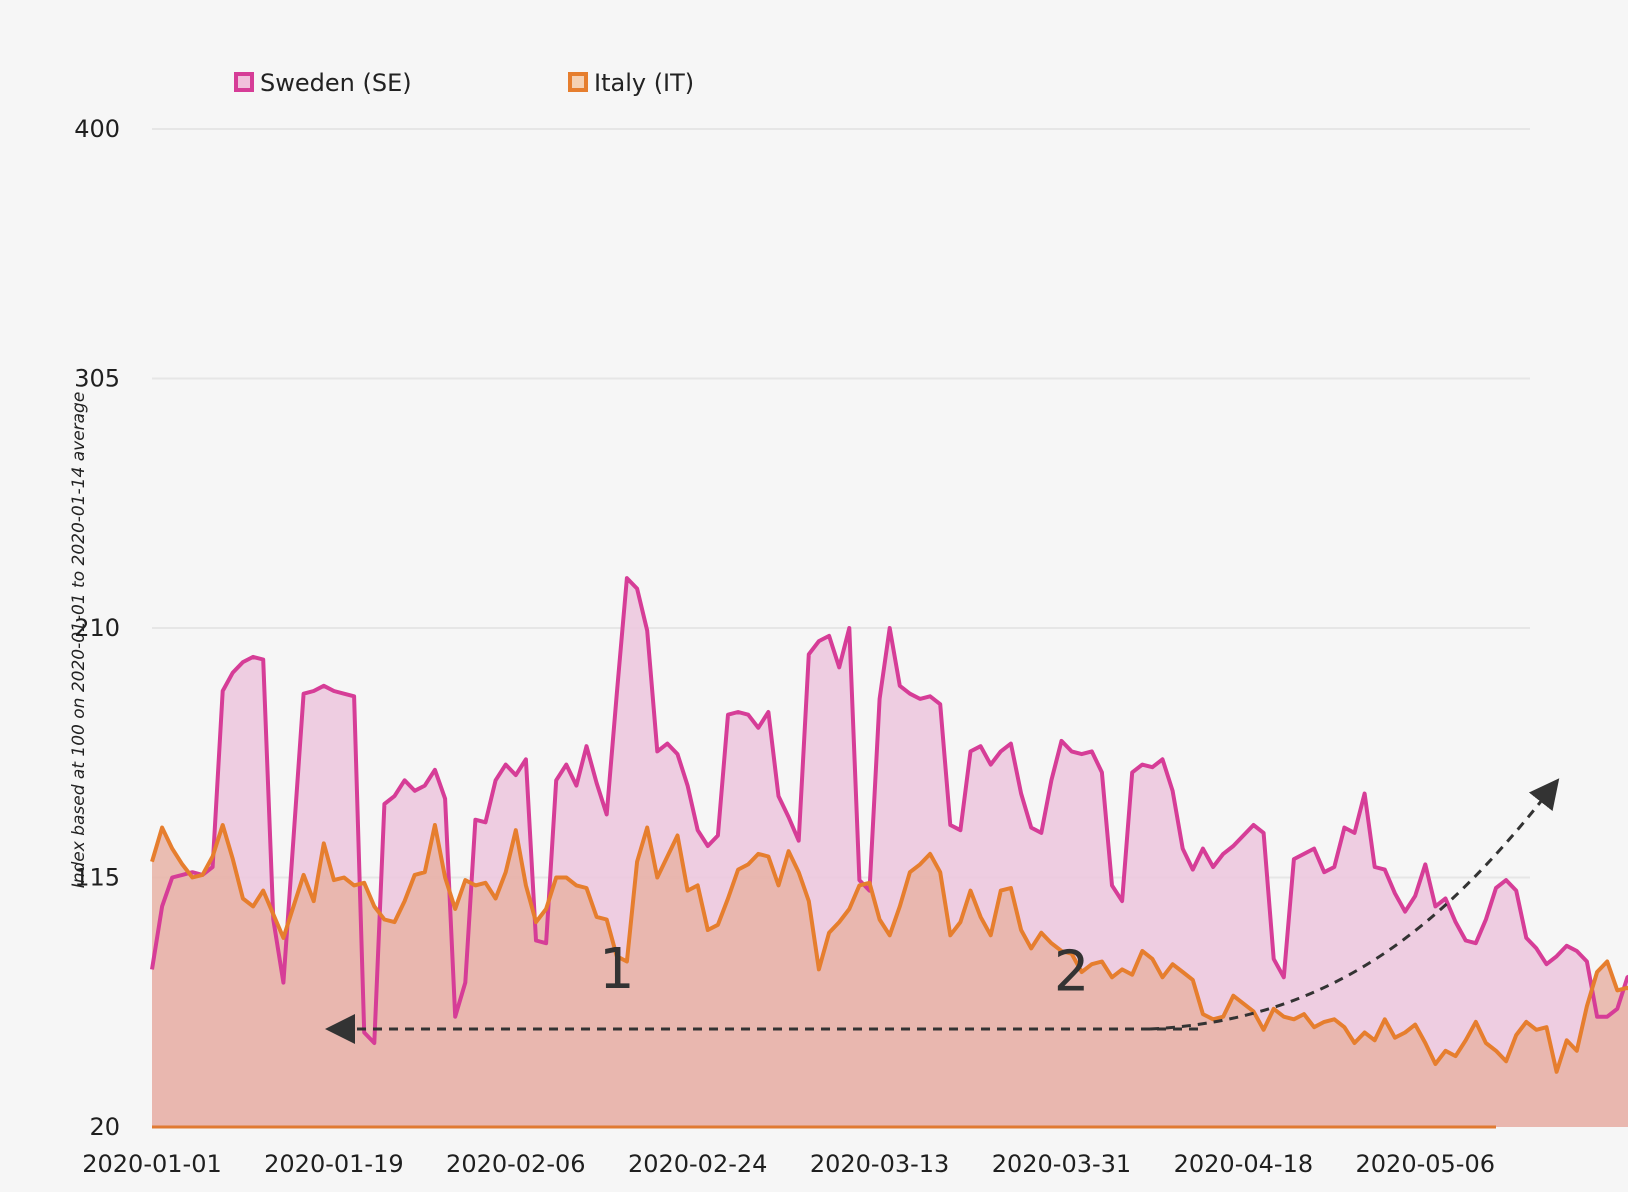 This screenshot has width=1628, height=1192. I want to click on y-tick-label: 20, so click(104, 1127).